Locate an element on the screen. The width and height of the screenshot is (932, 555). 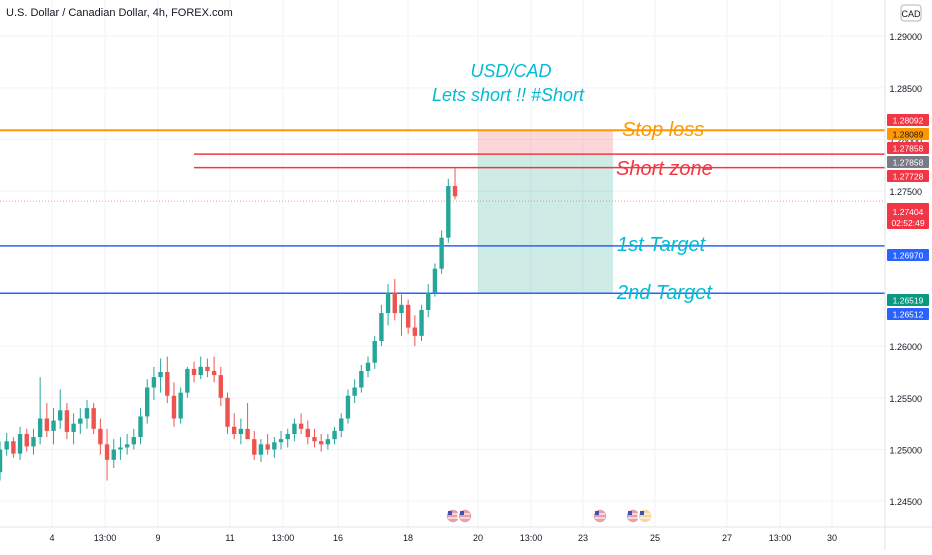
price-badge: 1.26519 is located at coordinates (908, 300).